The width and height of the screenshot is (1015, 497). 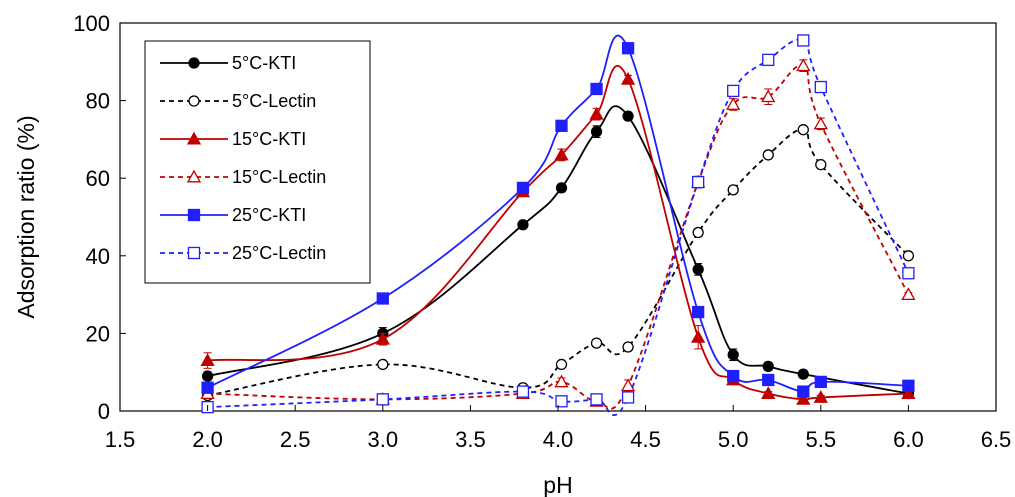 I want to click on legend-box, so click(x=257, y=162).